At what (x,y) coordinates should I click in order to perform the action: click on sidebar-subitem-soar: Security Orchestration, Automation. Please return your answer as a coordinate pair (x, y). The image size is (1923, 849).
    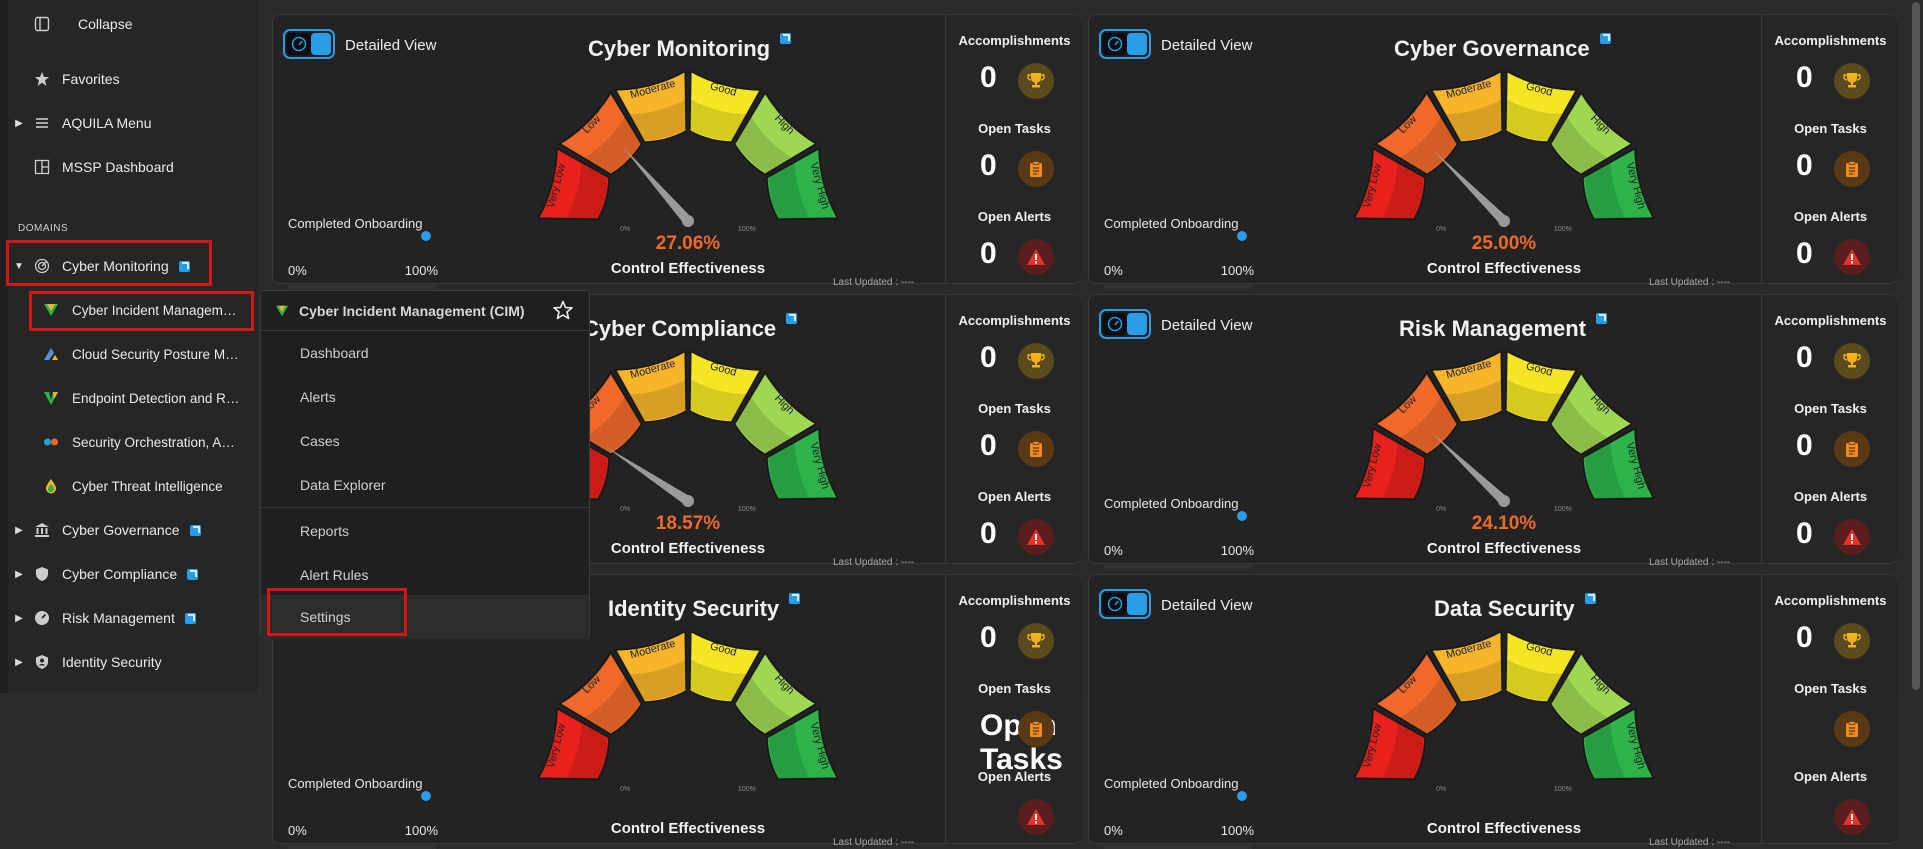
    Looking at the image, I should click on (133, 442).